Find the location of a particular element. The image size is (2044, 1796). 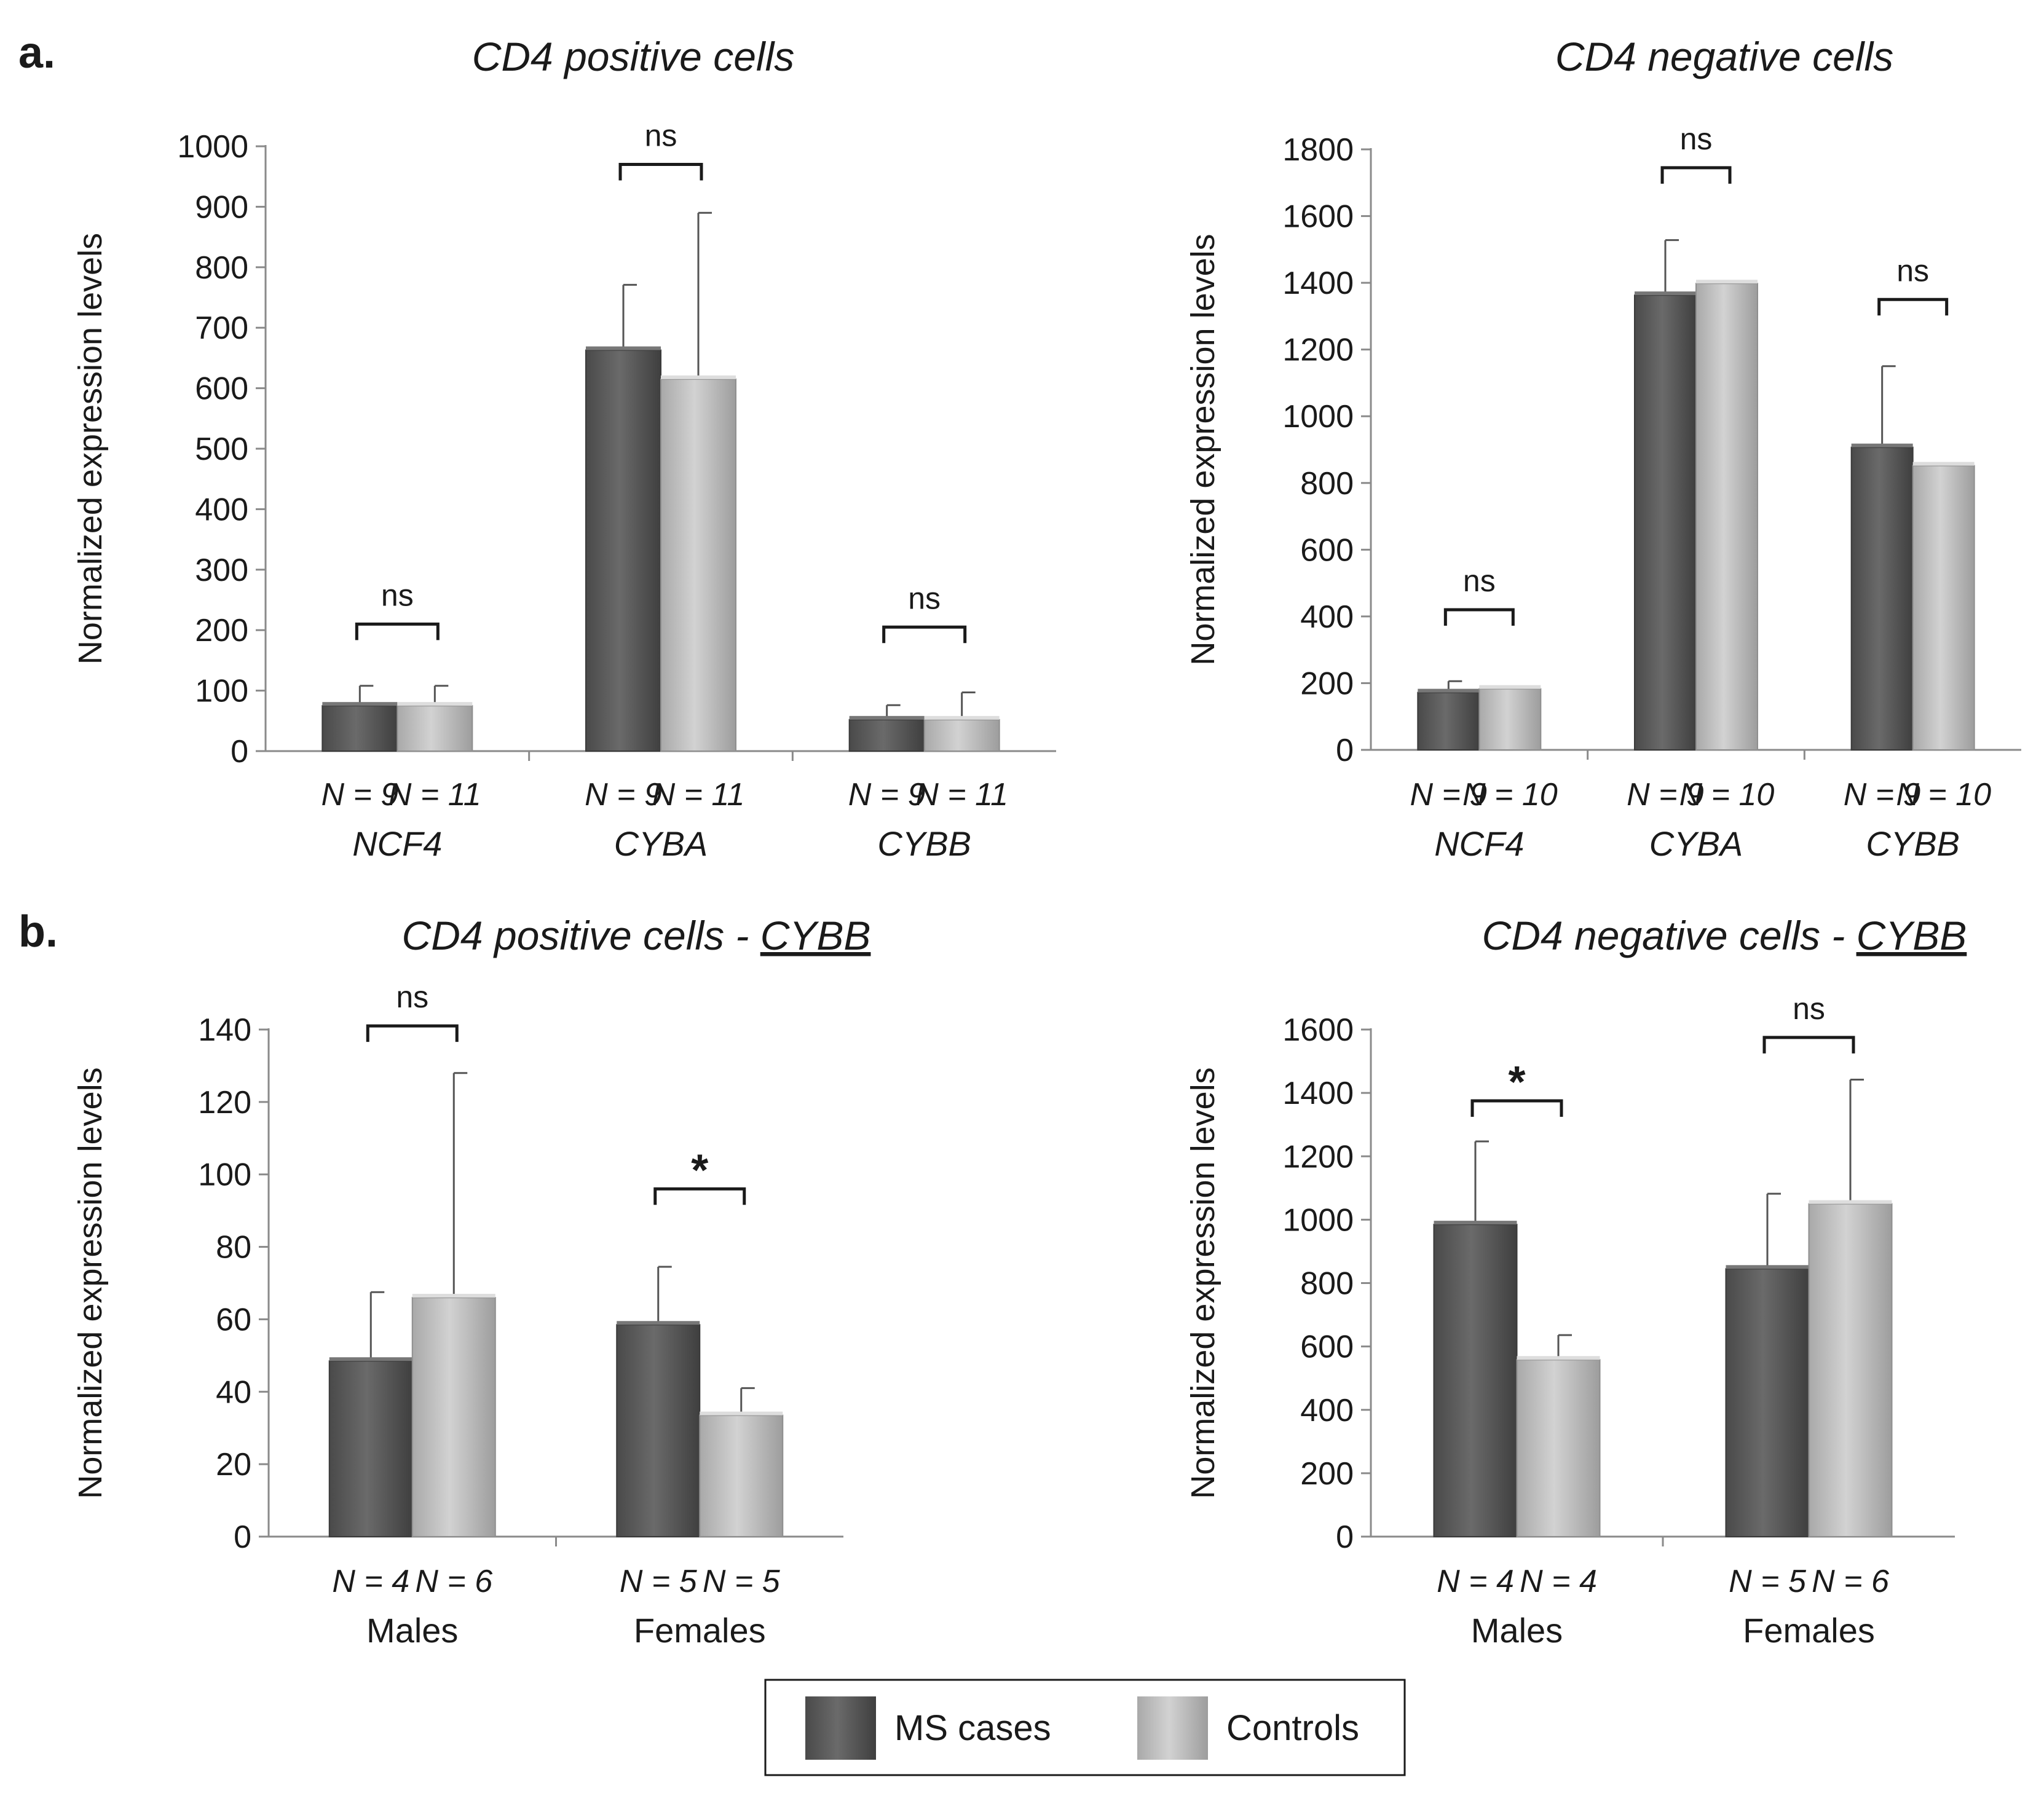

y-tick-label: 80 is located at coordinates (233, 1248).